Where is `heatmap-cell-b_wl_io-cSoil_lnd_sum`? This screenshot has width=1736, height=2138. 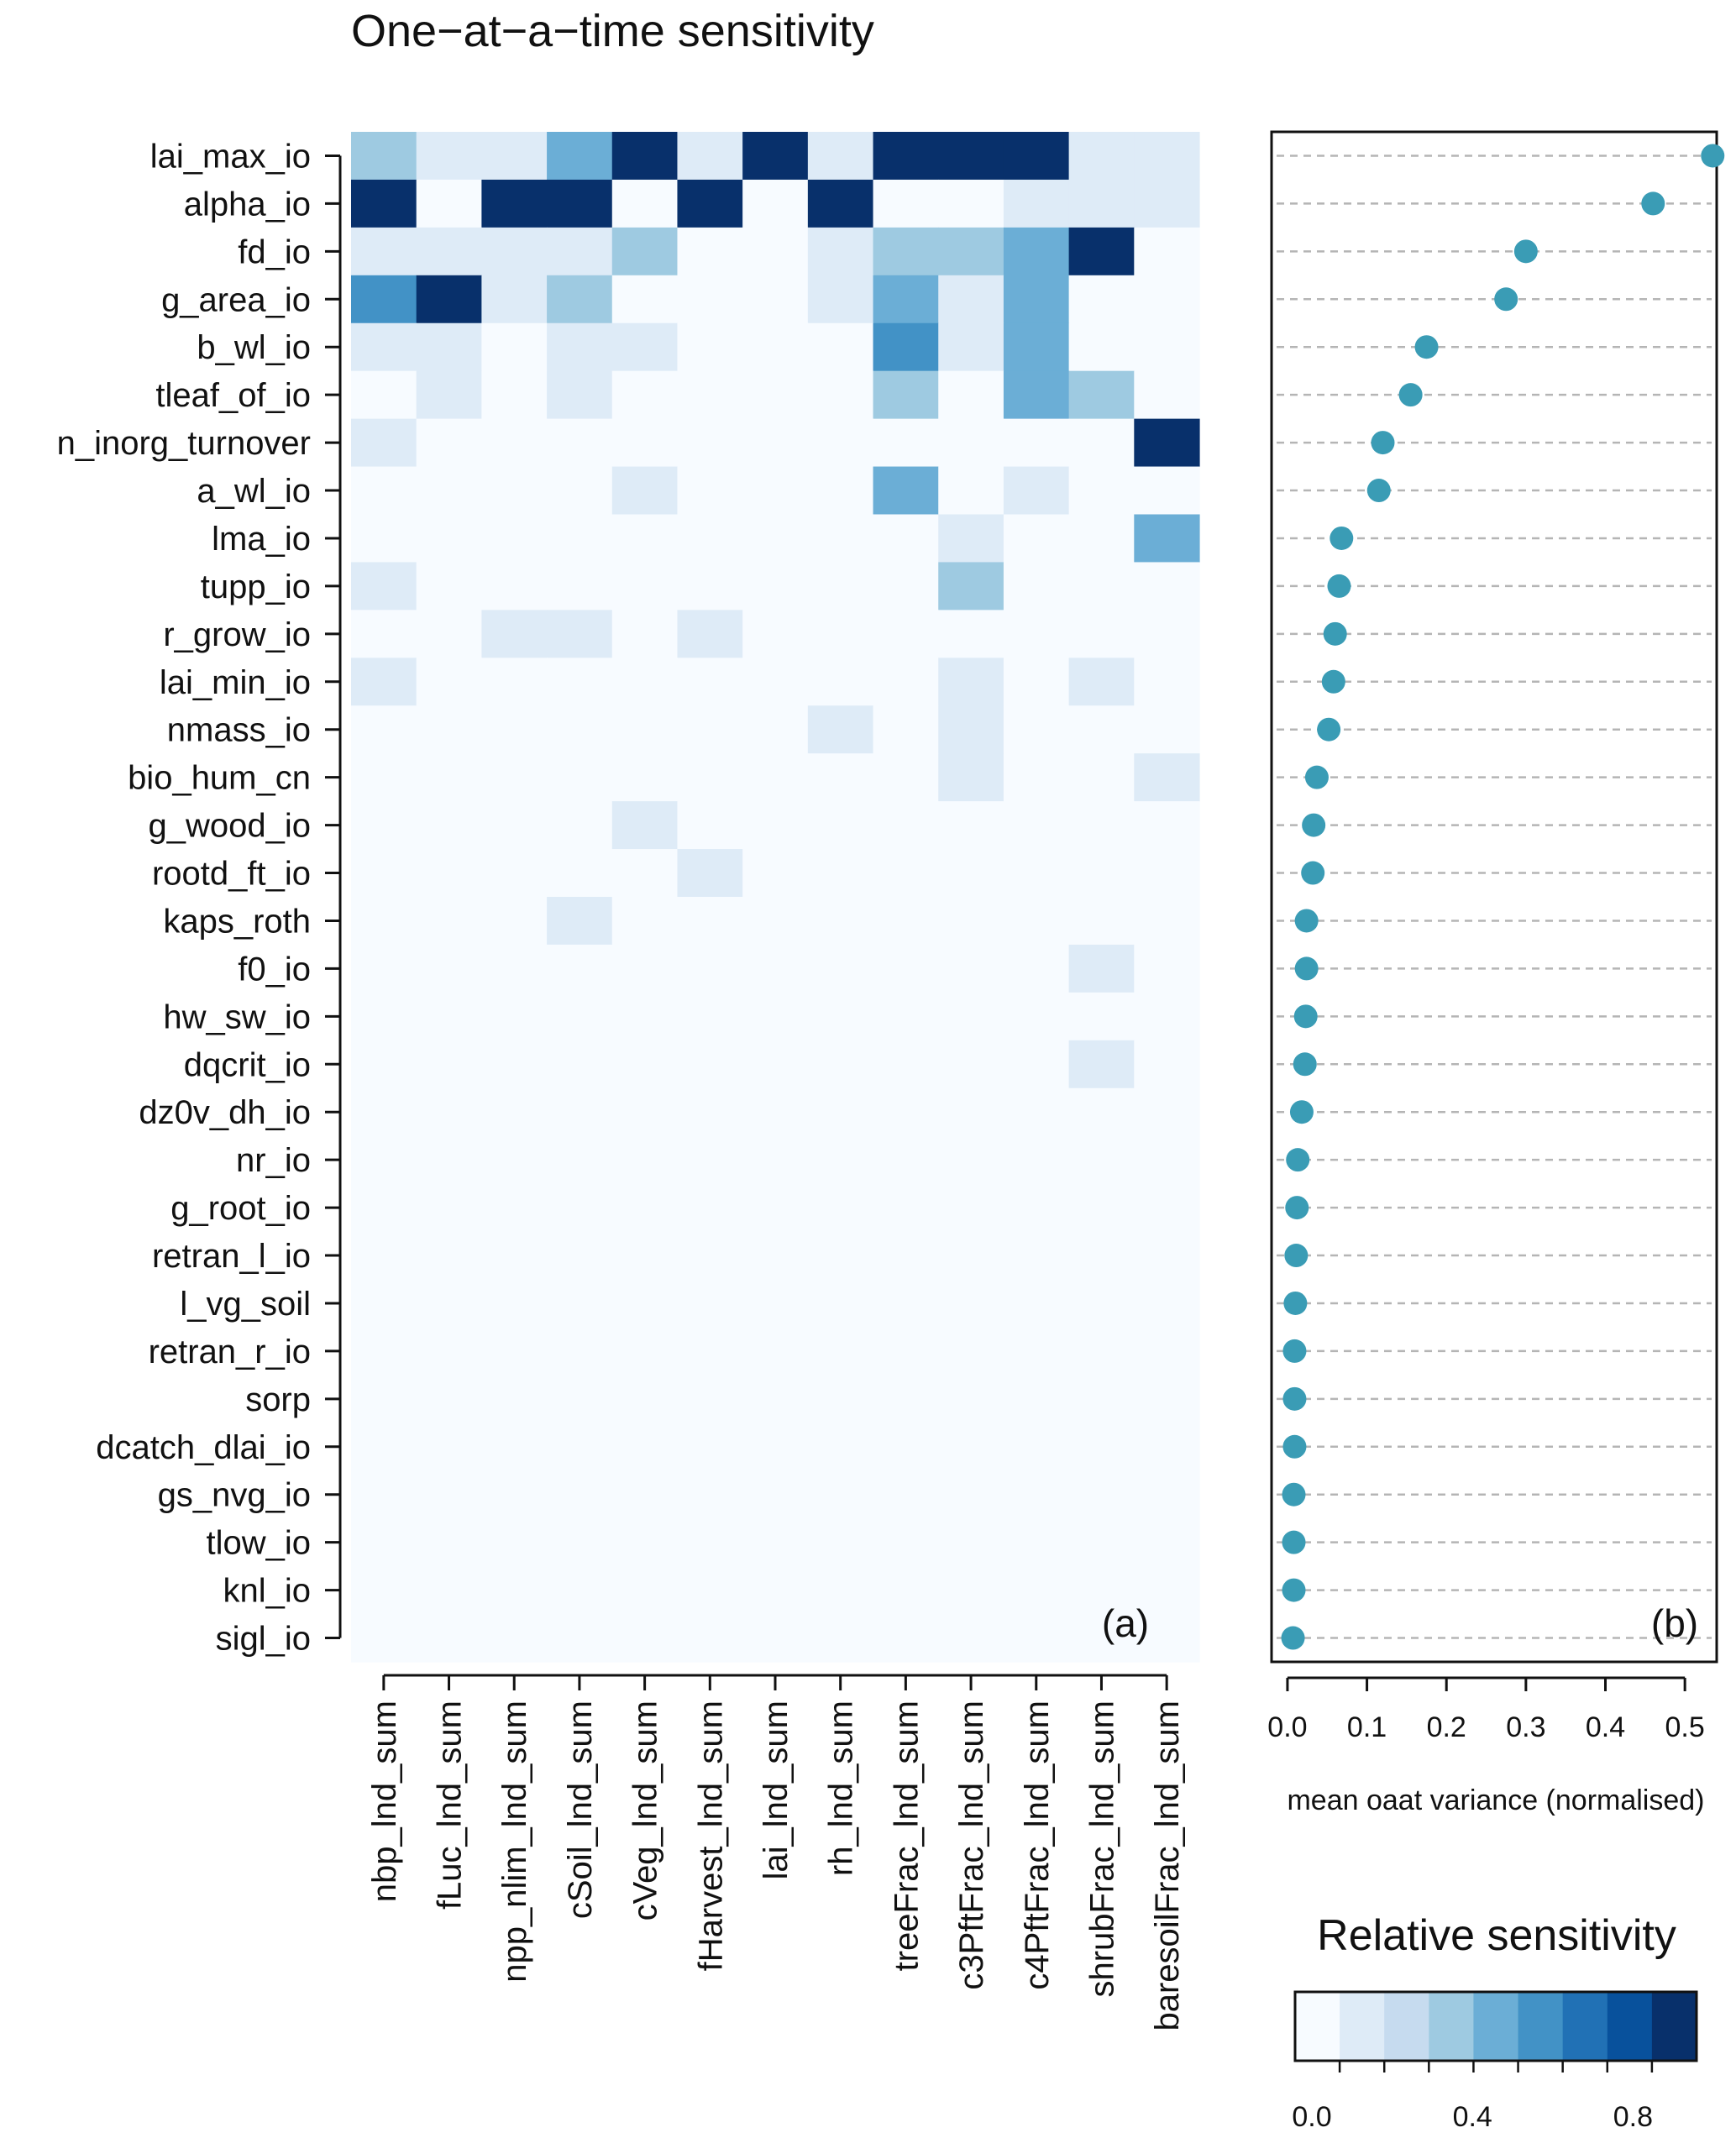
heatmap-cell-b_wl_io-cSoil_lnd_sum is located at coordinates (580, 347).